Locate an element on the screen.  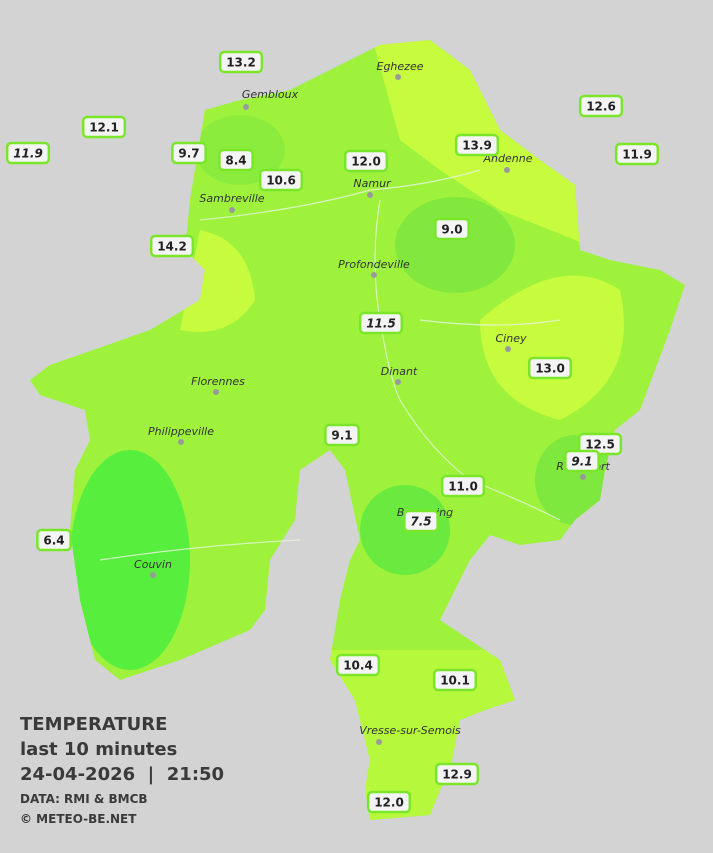
legend-subtitle: last 10 minutes is located at coordinates (98, 749).